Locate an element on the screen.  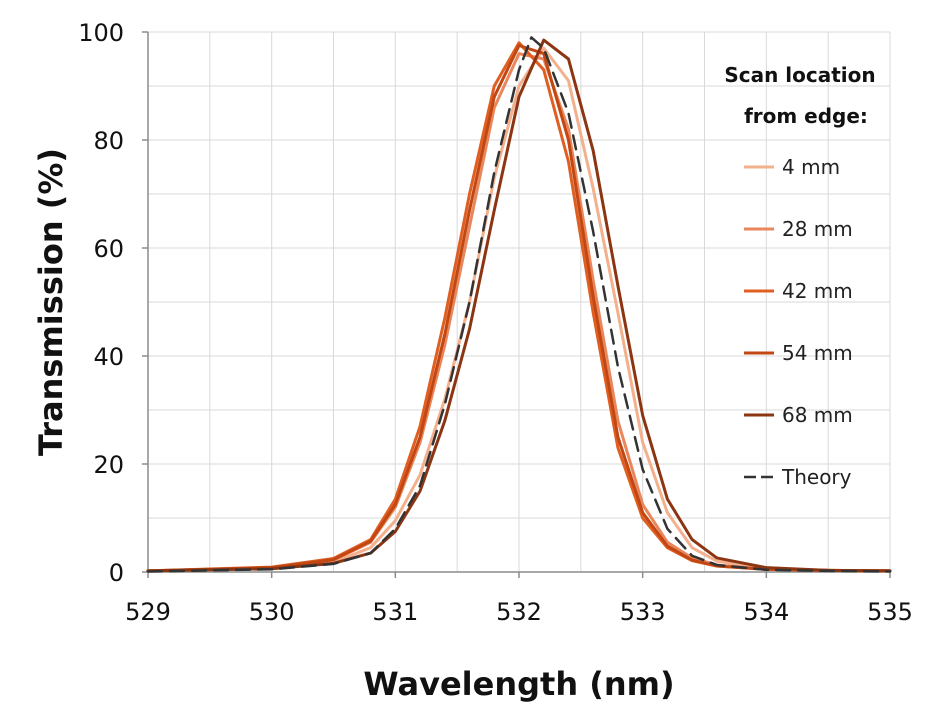
y-tick-label: 20 is located at coordinates (108, 465).